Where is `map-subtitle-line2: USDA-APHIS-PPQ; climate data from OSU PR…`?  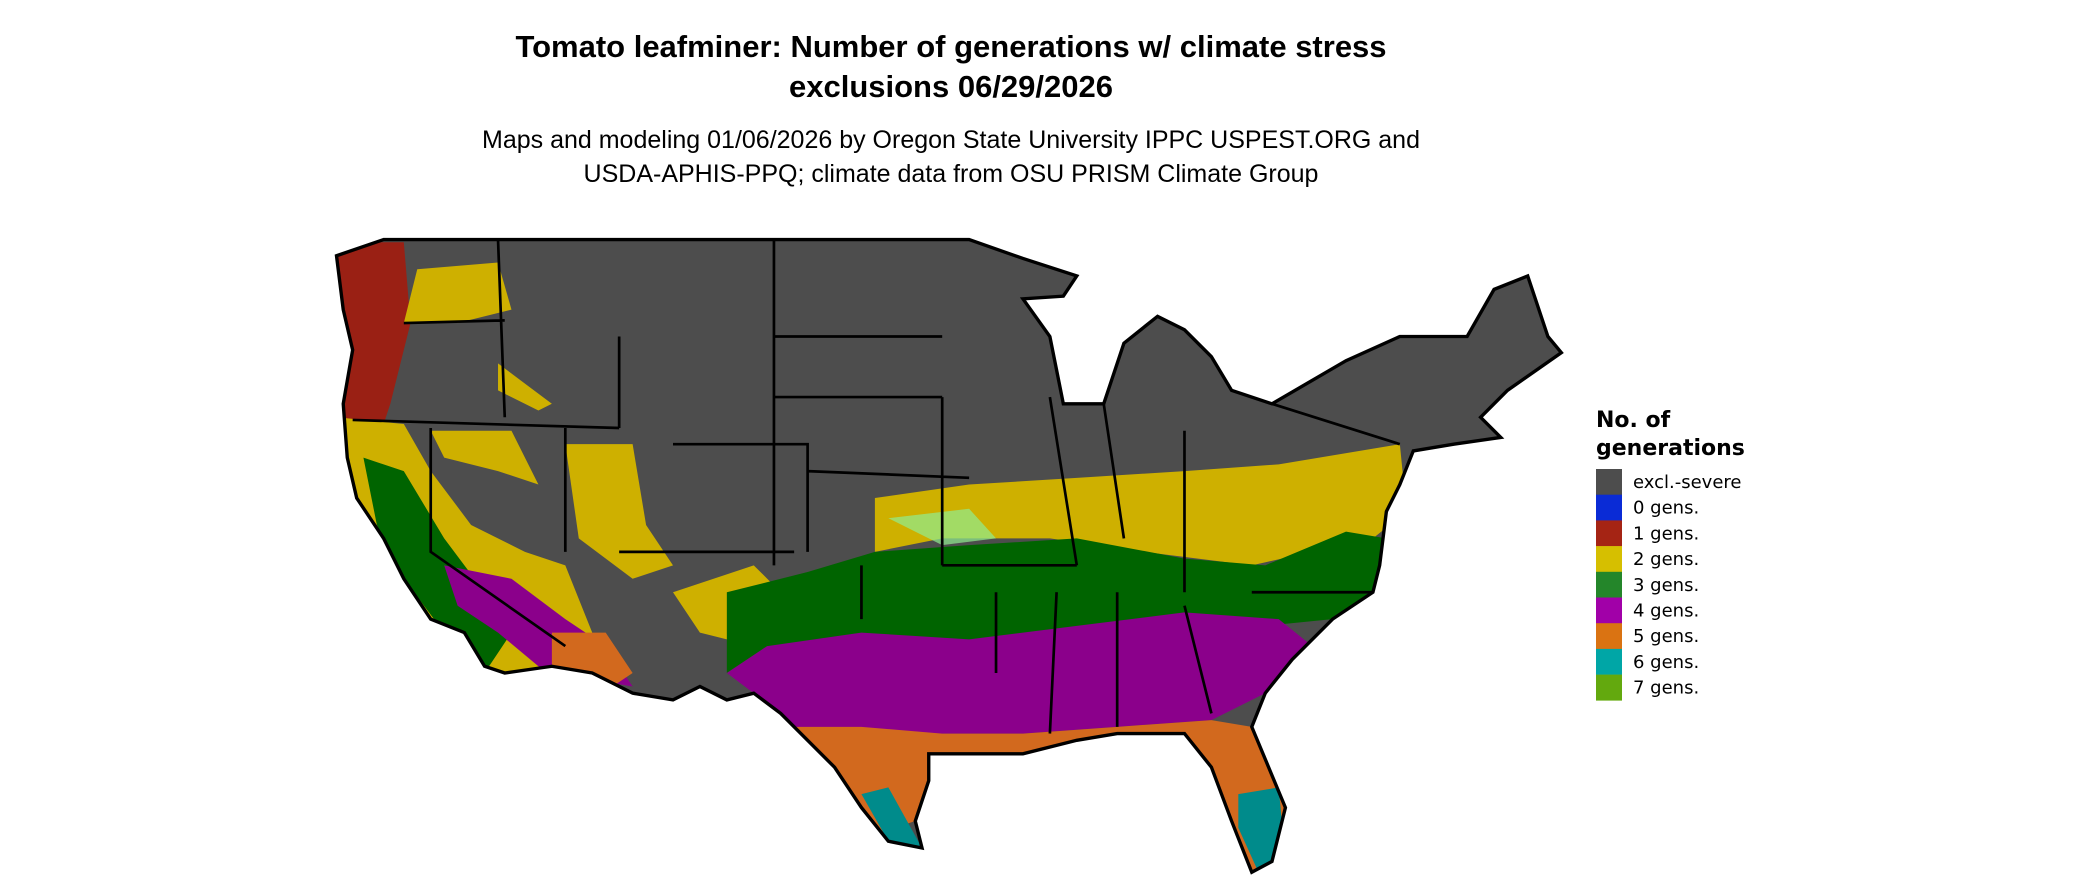 map-subtitle-line2: USDA-APHIS-PPQ; climate data from OSU PR… is located at coordinates (951, 174).